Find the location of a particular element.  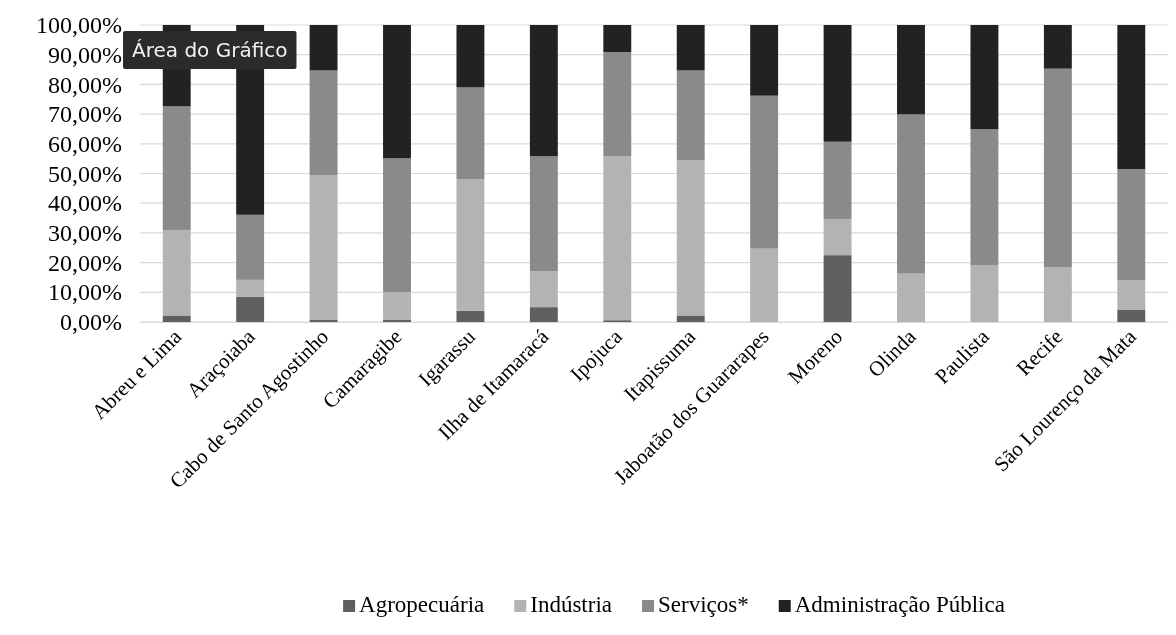

y-tick-label: 80,00% is located at coordinates (85, 84).